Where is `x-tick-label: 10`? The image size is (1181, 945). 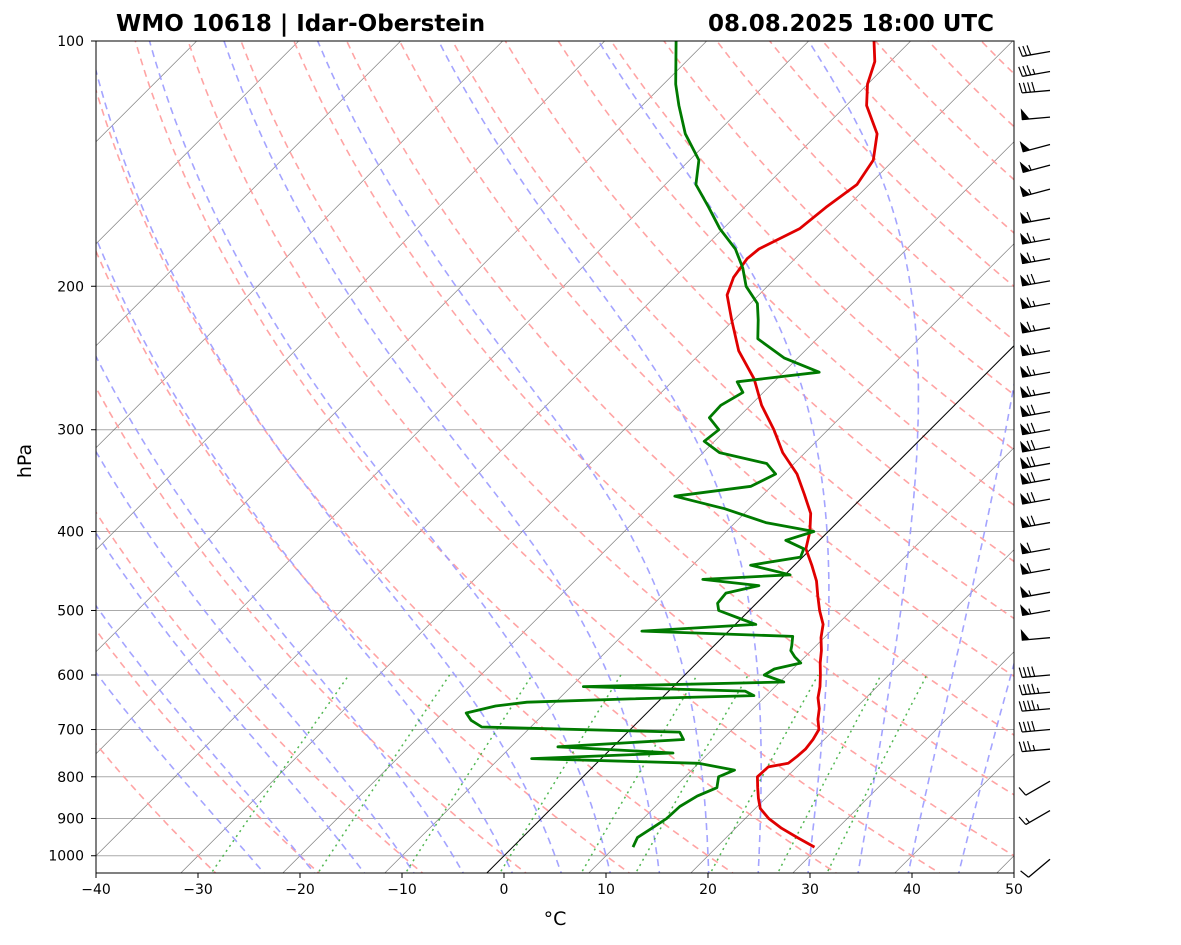
x-tick-label: 10 is located at coordinates (606, 890).